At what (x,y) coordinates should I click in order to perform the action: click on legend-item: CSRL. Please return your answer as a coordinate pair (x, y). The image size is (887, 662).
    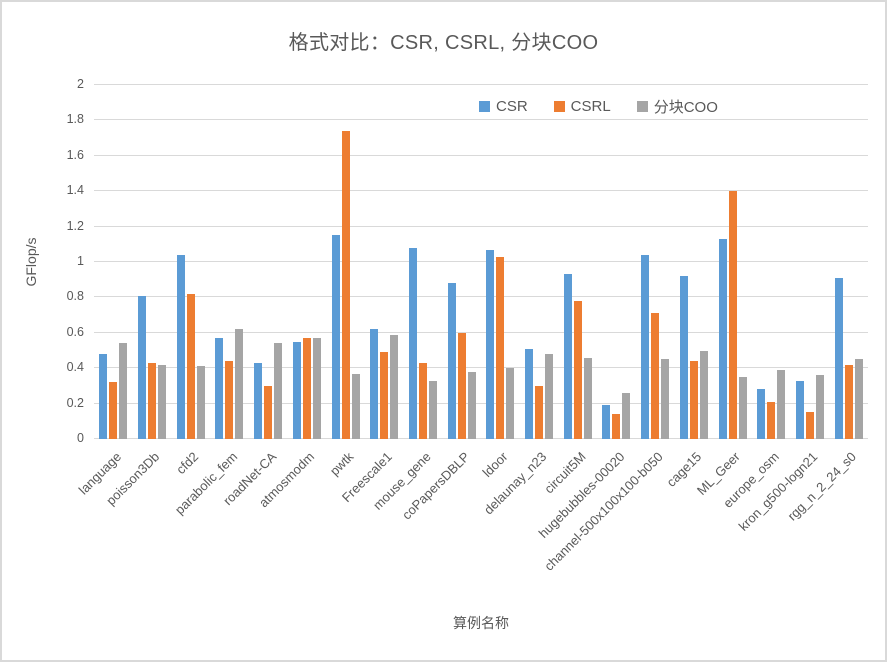
    Looking at the image, I should click on (582, 106).